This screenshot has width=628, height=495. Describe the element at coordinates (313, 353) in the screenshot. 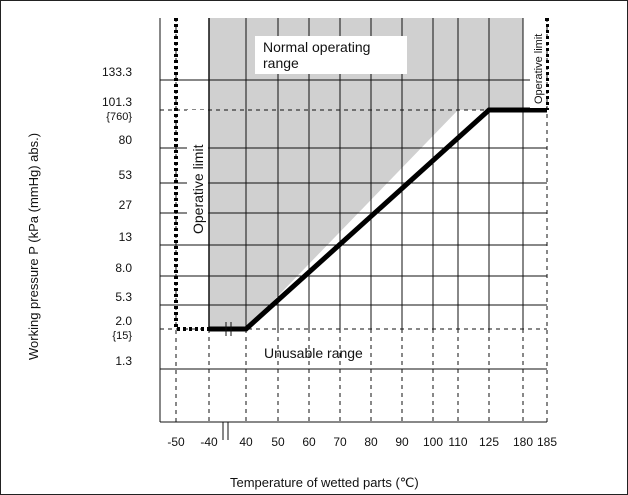

I see `unusable-range-label: Unusable range` at that location.